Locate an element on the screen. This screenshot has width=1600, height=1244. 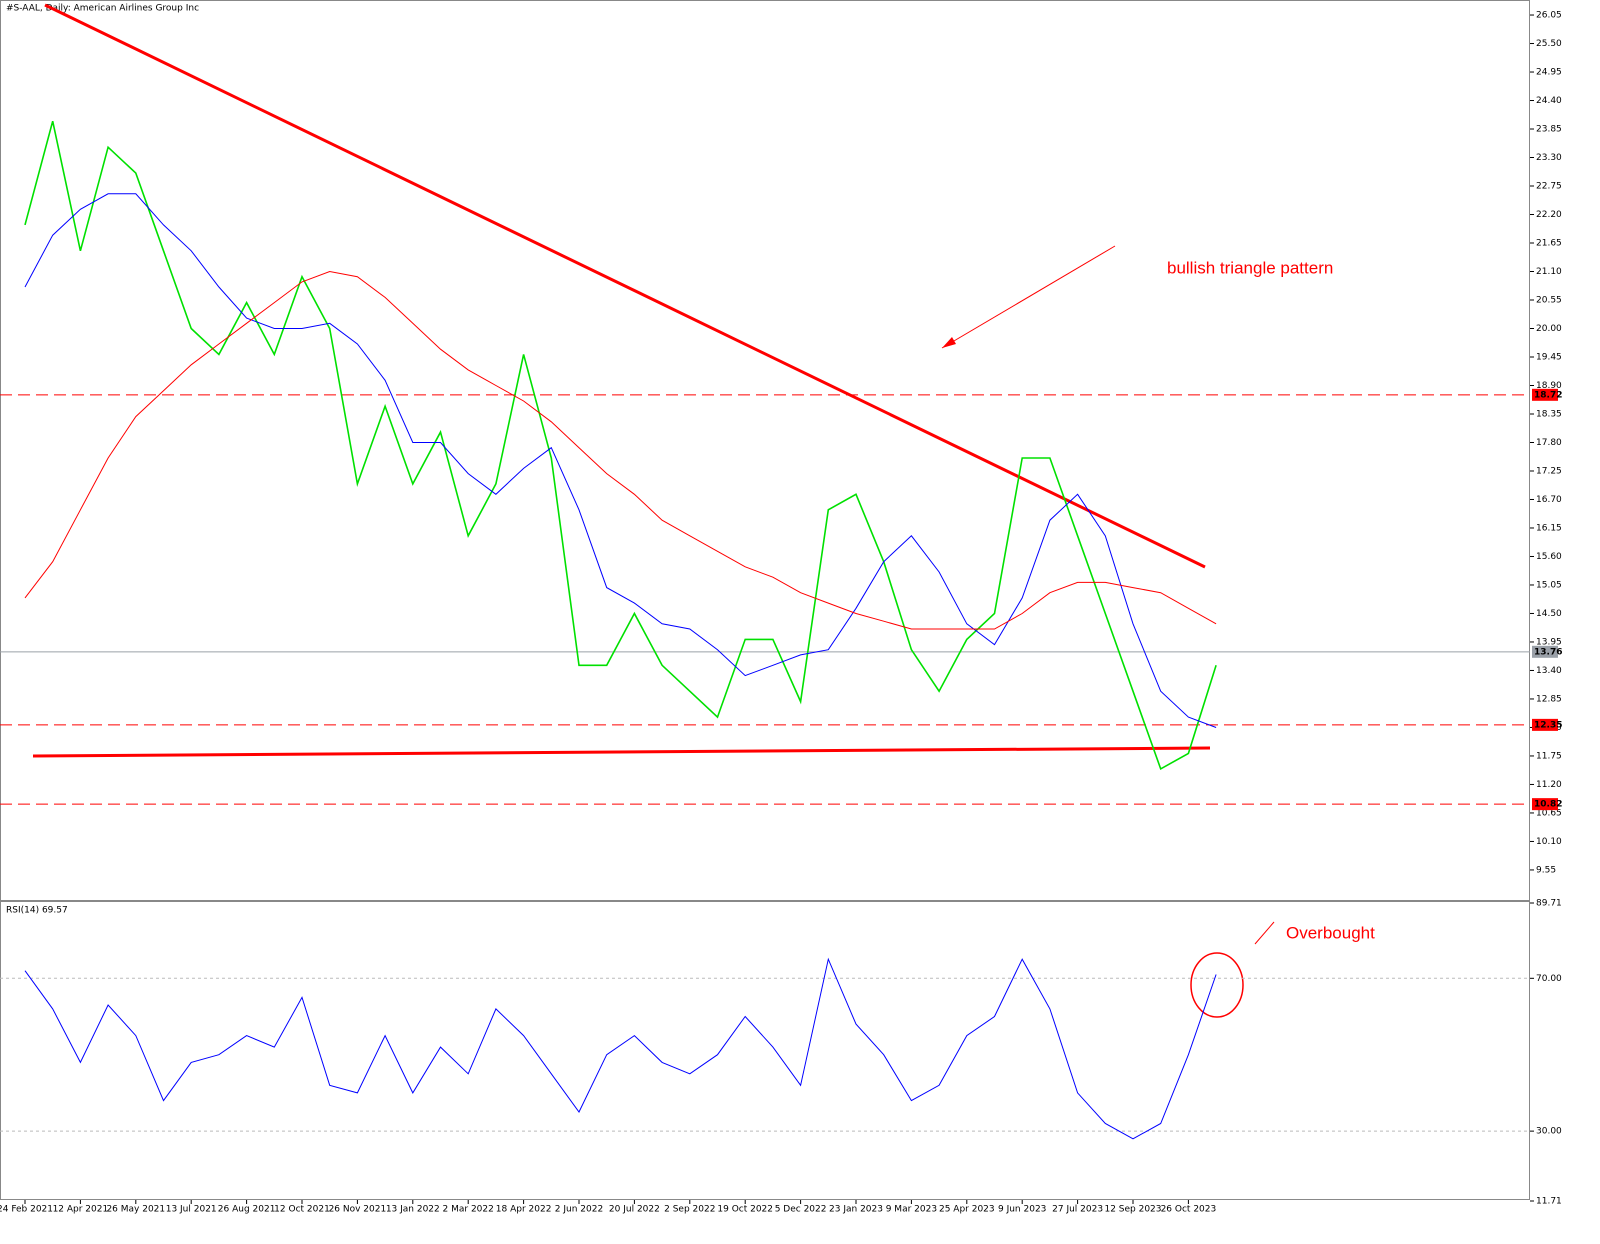
y-tick-label: 17.25 is located at coordinates (1549, 471).